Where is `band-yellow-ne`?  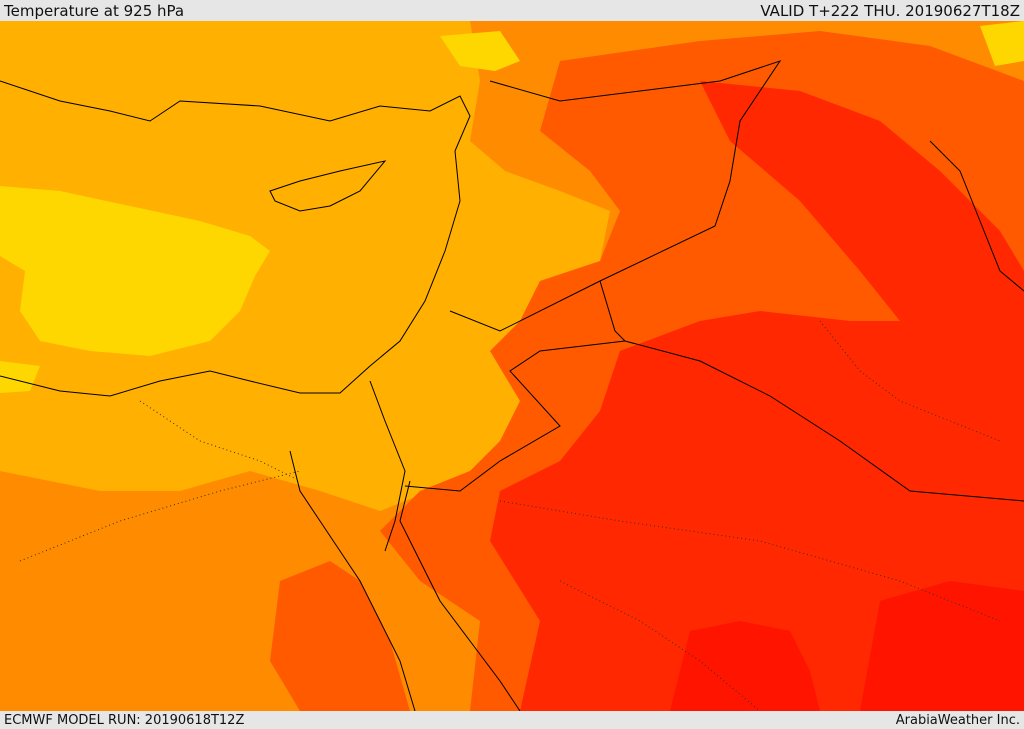
band-yellow-ne is located at coordinates (1002, 43).